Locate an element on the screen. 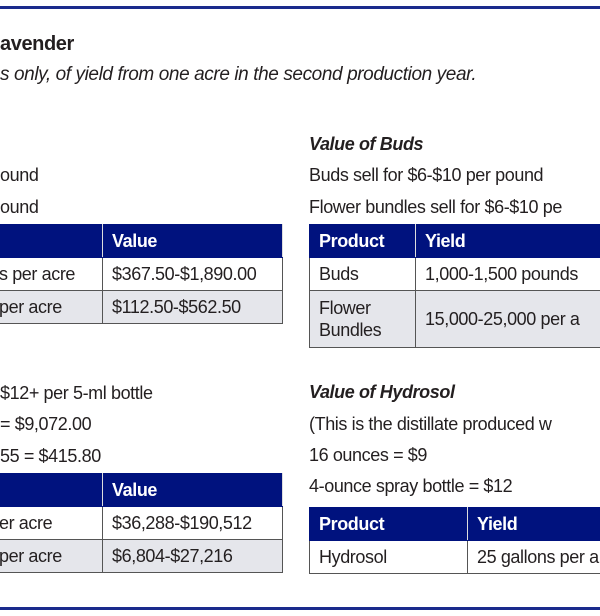 The image size is (600, 616). text-line: 4-ounce spray bottle = $12 is located at coordinates (411, 486).